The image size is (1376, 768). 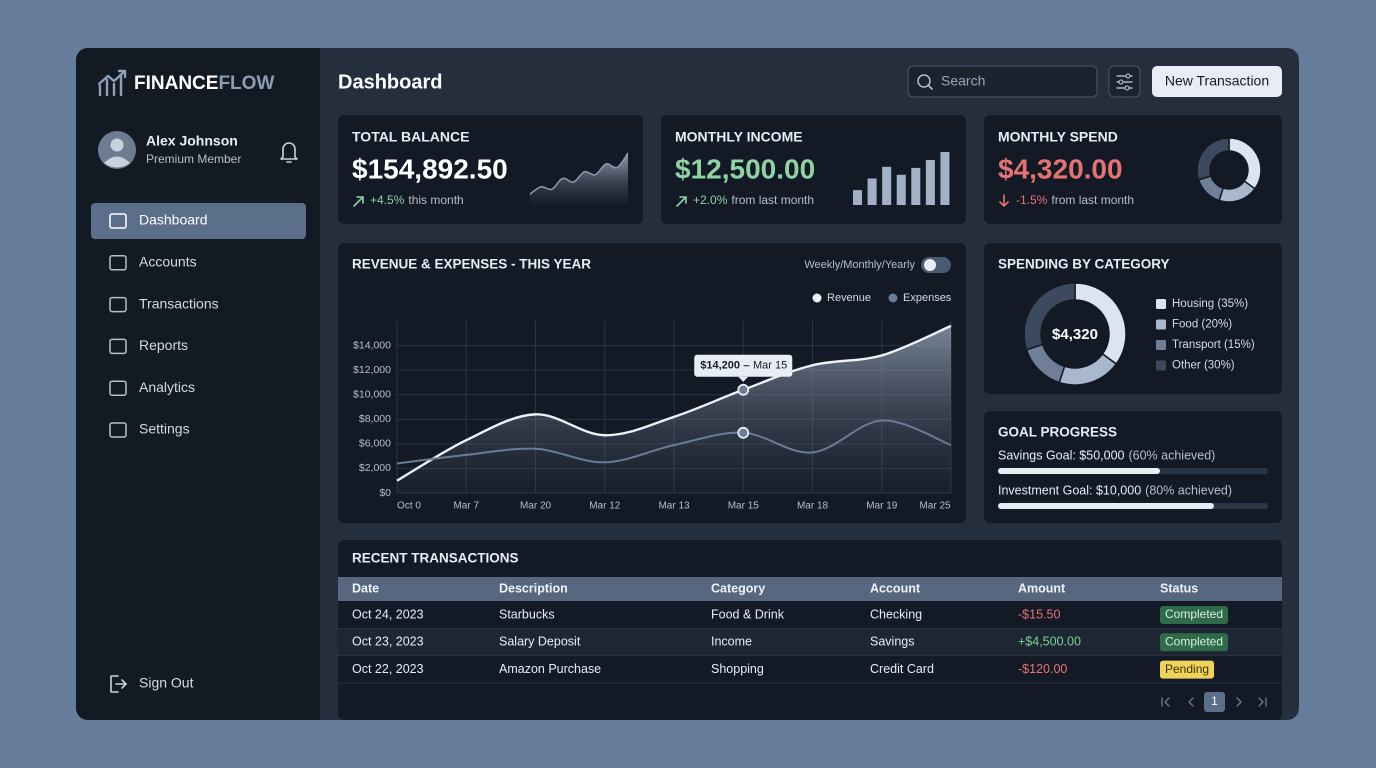 I want to click on sign-out-icon, so click(x=118, y=684).